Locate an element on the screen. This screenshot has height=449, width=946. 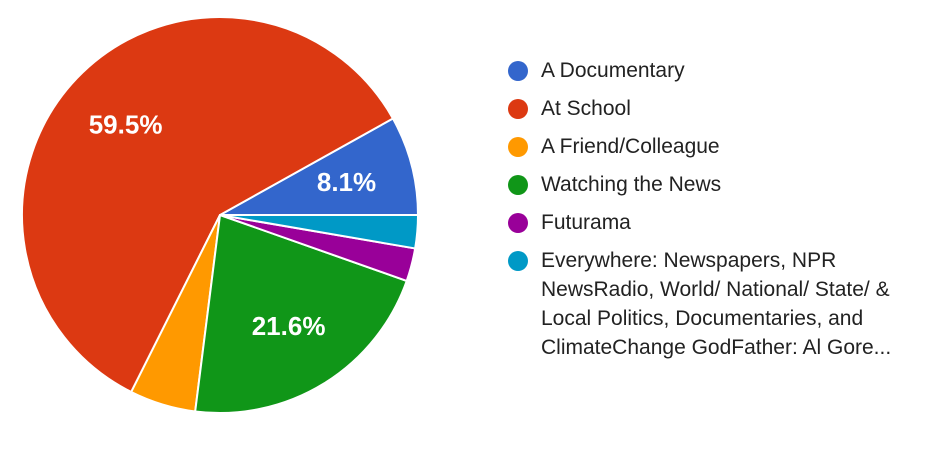
legend-item-2: A Friend/Colleague is located at coordinates (723, 146).